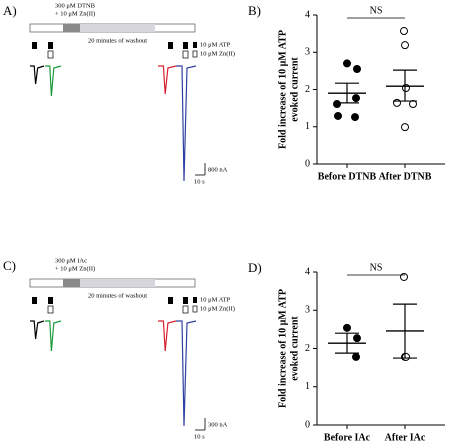 This screenshot has width=474, height=443. What do you see at coordinates (405, 176) in the screenshot?
I see `x-tick-label: After DTNB` at bounding box center [405, 176].